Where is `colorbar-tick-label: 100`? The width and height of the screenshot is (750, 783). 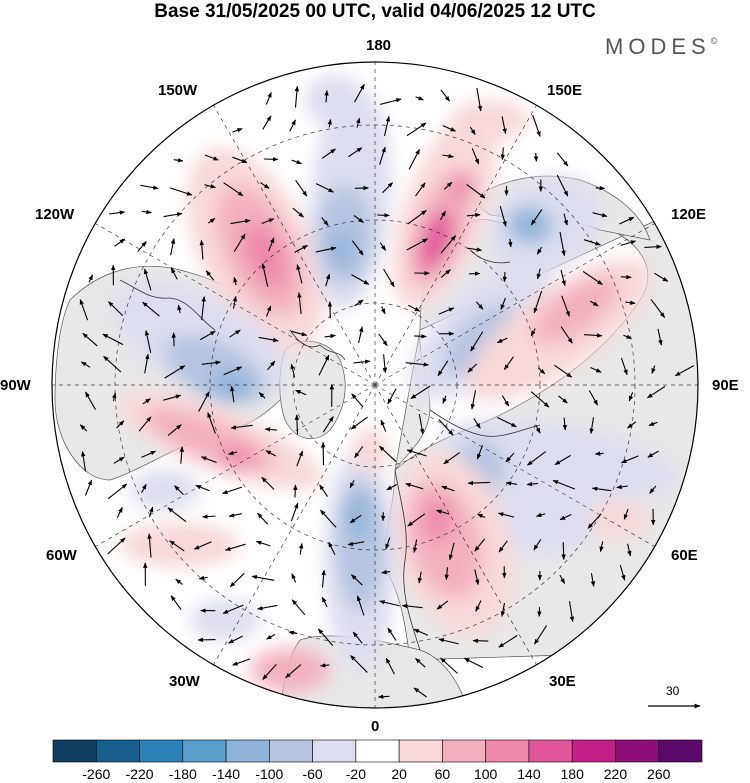 colorbar-tick-label: 100 is located at coordinates (485, 774).